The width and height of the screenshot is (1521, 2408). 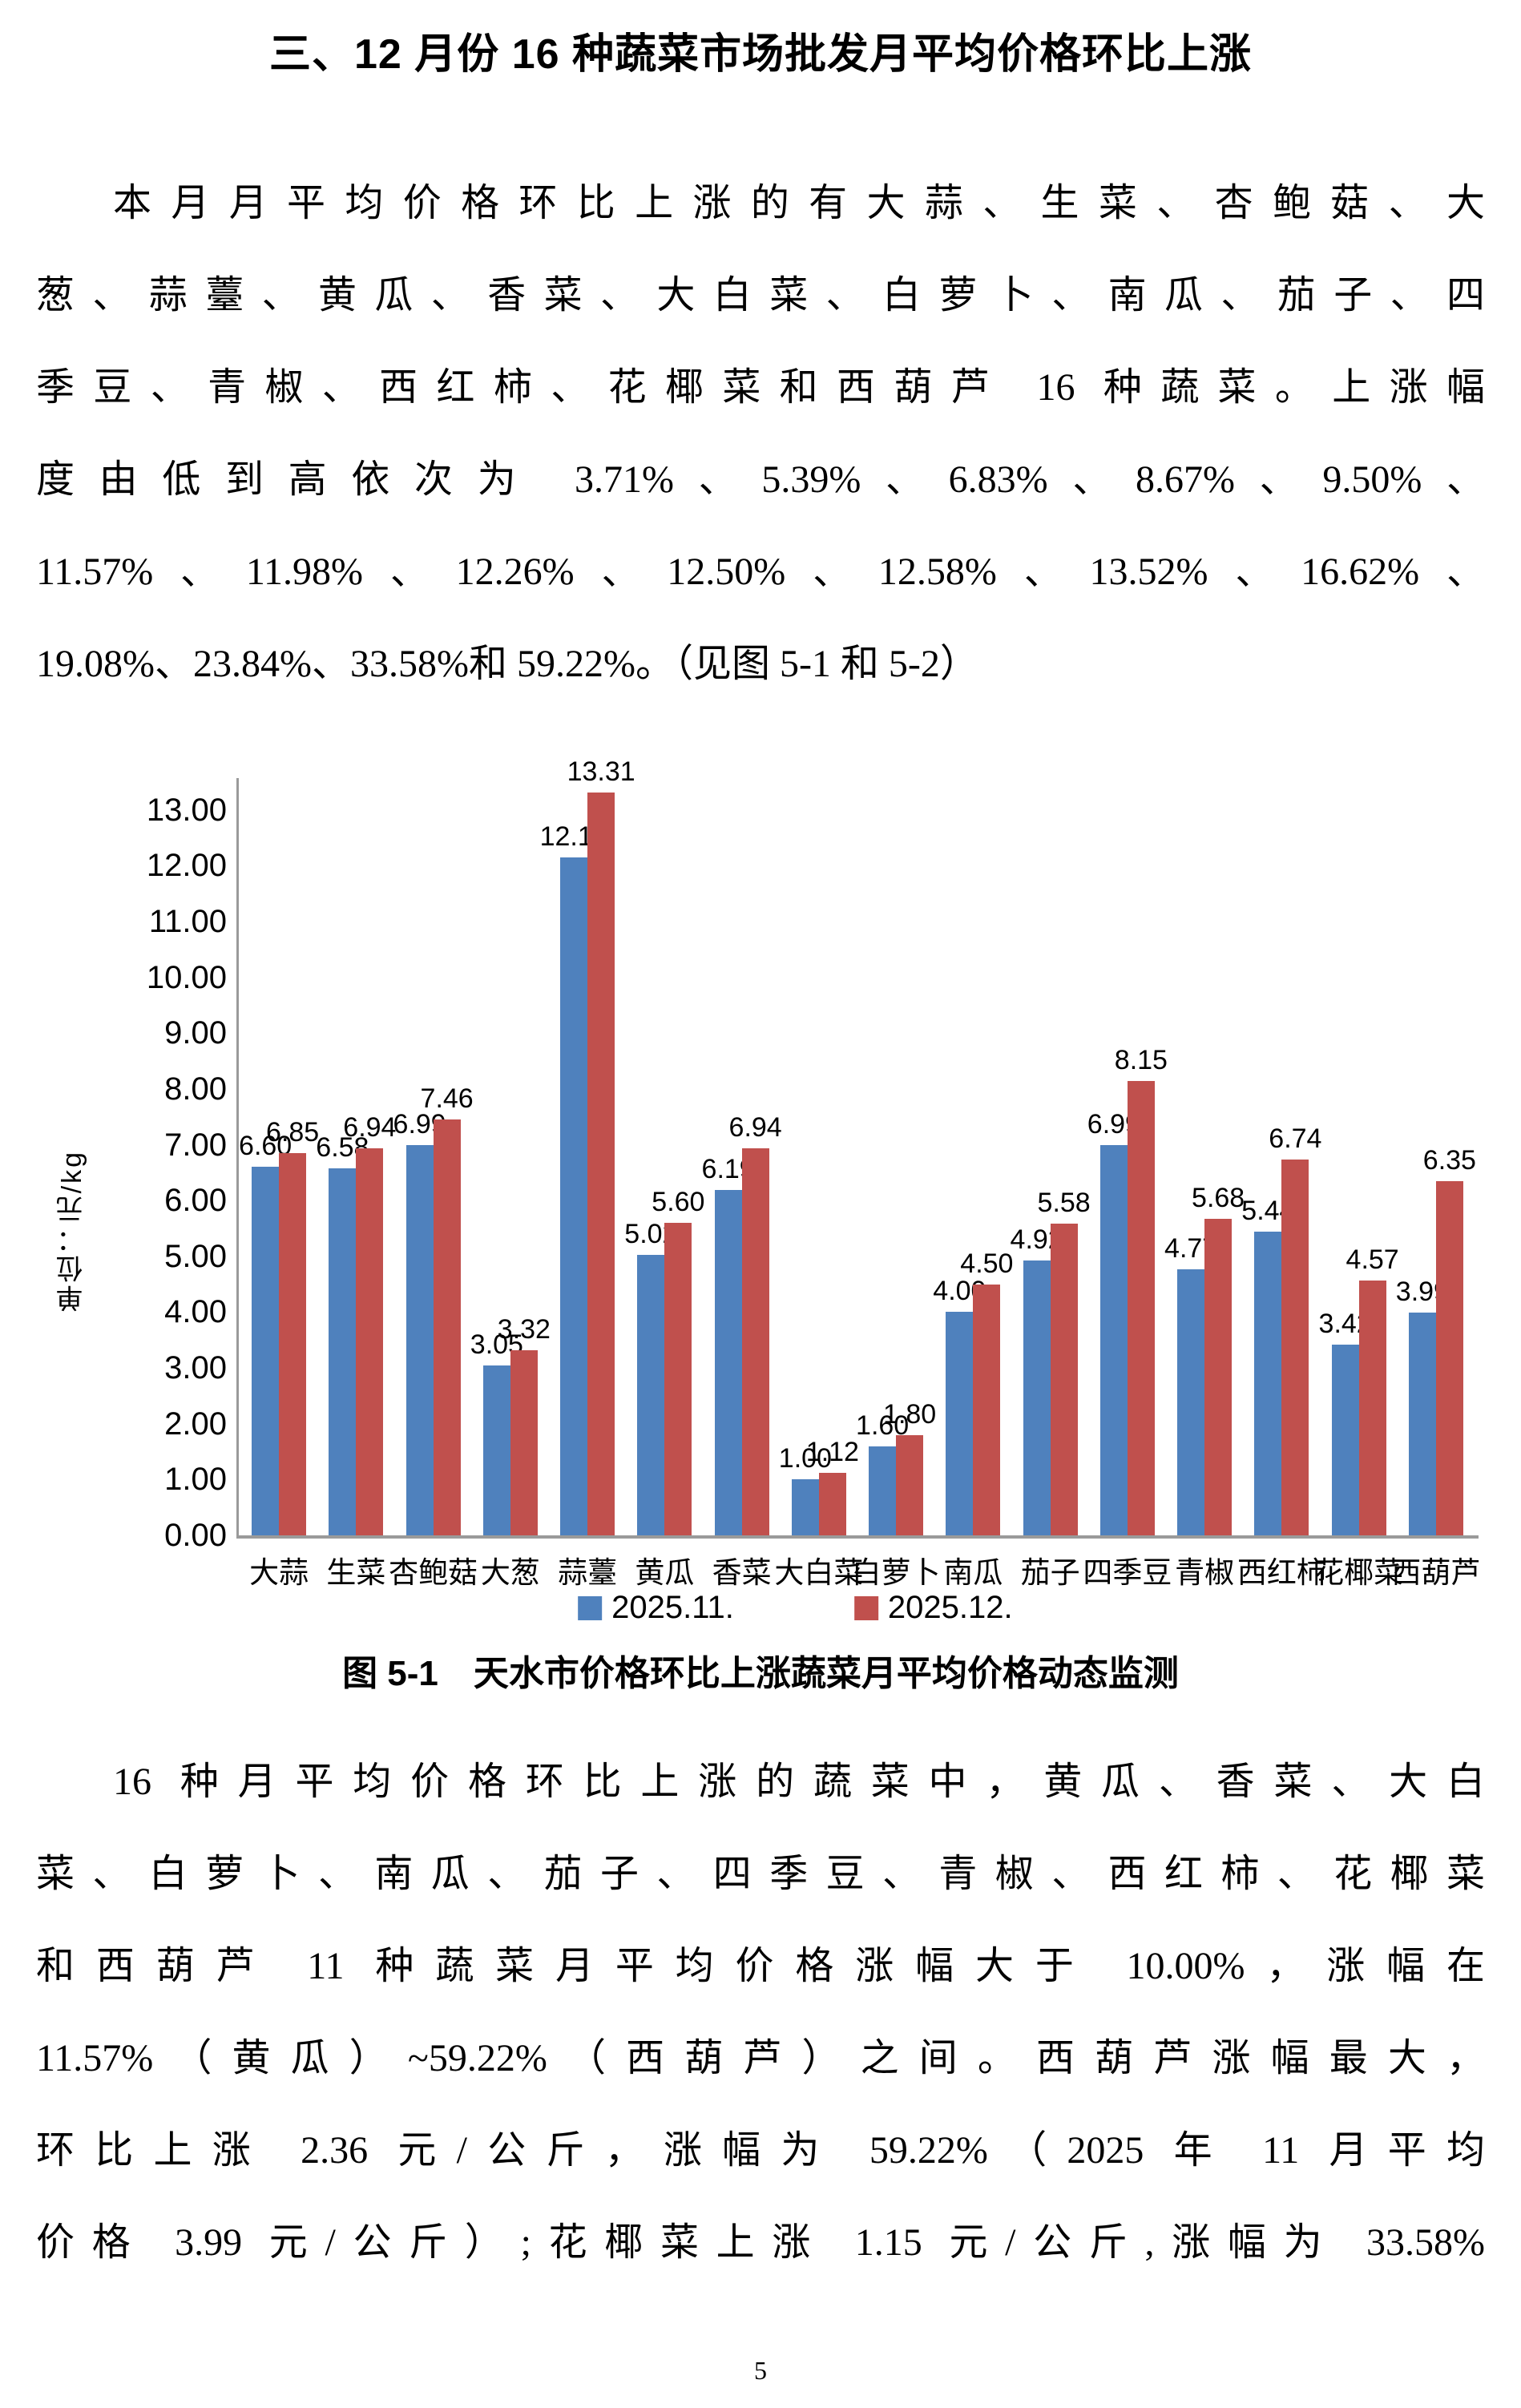 What do you see at coordinates (1449, 1160) in the screenshot?
I see `bar-value-label: 6.35` at bounding box center [1449, 1160].